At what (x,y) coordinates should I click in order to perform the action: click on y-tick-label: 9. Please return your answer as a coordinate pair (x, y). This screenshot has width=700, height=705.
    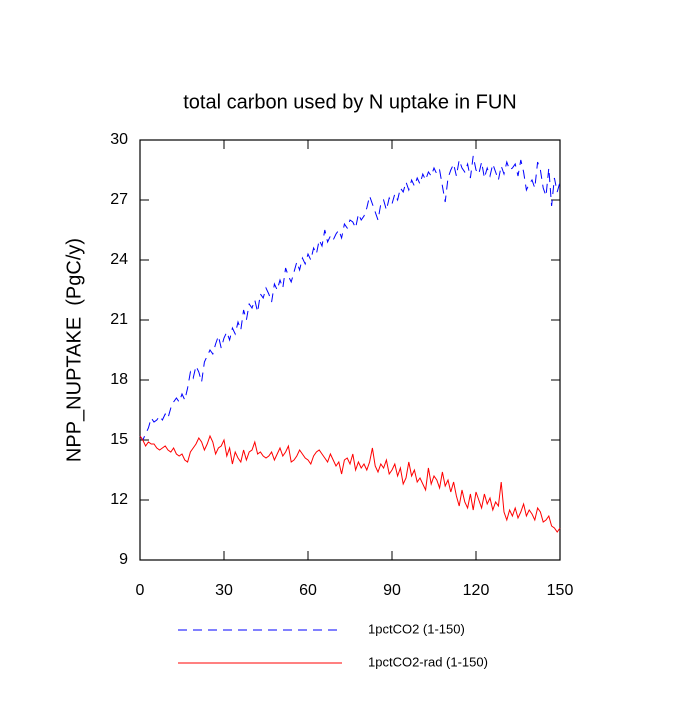
    Looking at the image, I should click on (123, 559).